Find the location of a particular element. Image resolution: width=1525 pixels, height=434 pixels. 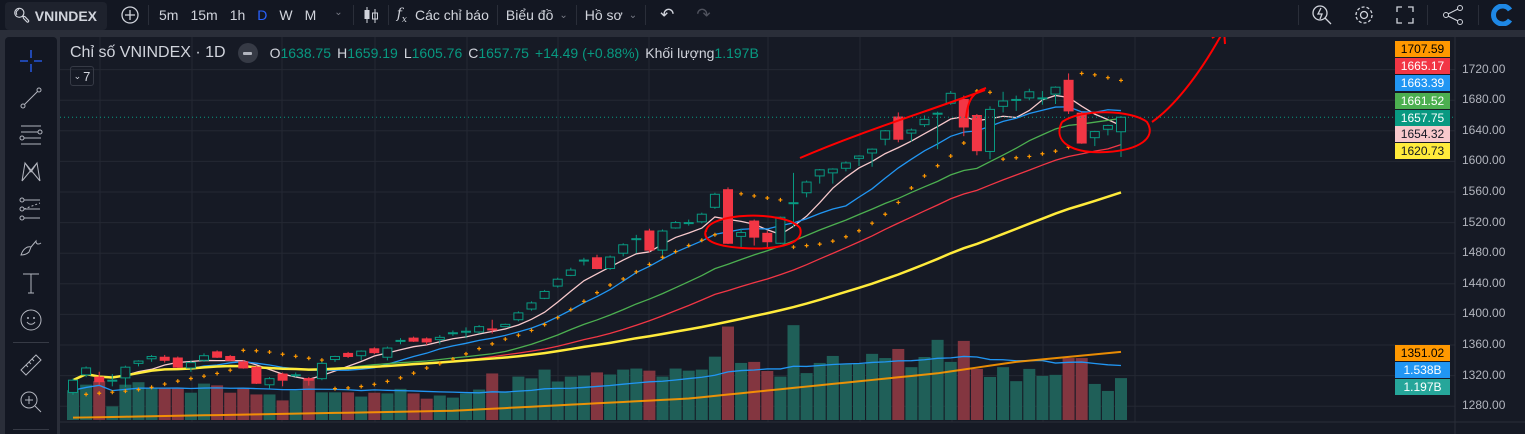

zoom-in-tool is located at coordinates (31, 402).